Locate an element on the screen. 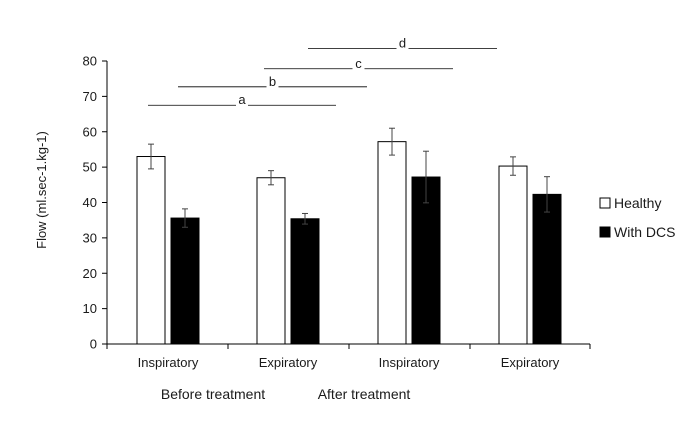 Image resolution: width=690 pixels, height=434 pixels. significance-annotations: a b c d is located at coordinates (322, 71).